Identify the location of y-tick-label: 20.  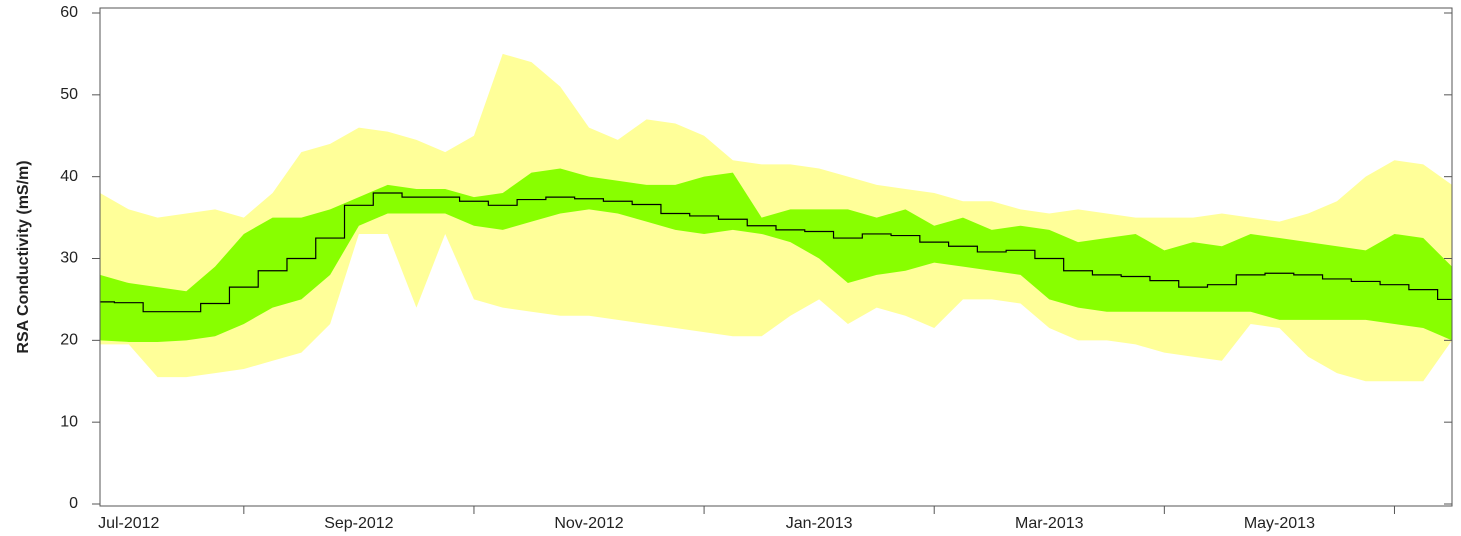
(69, 340).